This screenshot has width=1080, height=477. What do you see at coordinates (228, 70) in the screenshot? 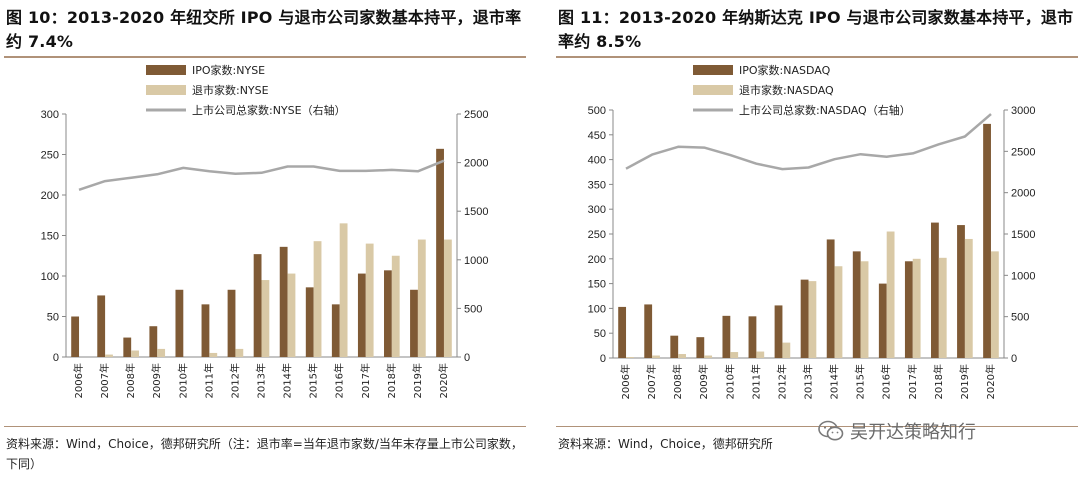
I see `legend-label: IPO家数:NYSE` at bounding box center [228, 70].